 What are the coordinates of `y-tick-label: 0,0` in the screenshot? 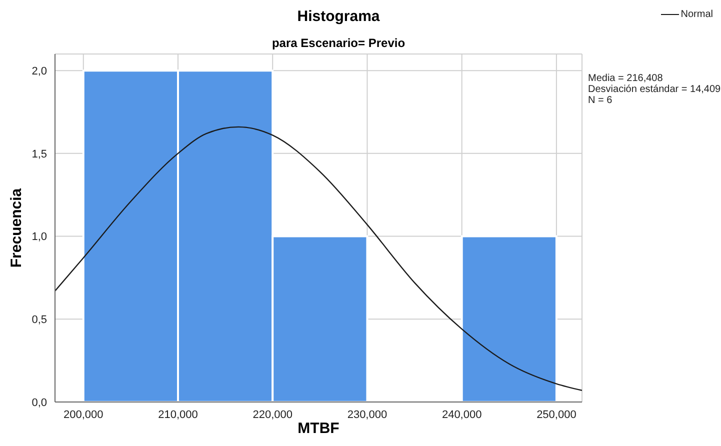 It's located at (39, 402).